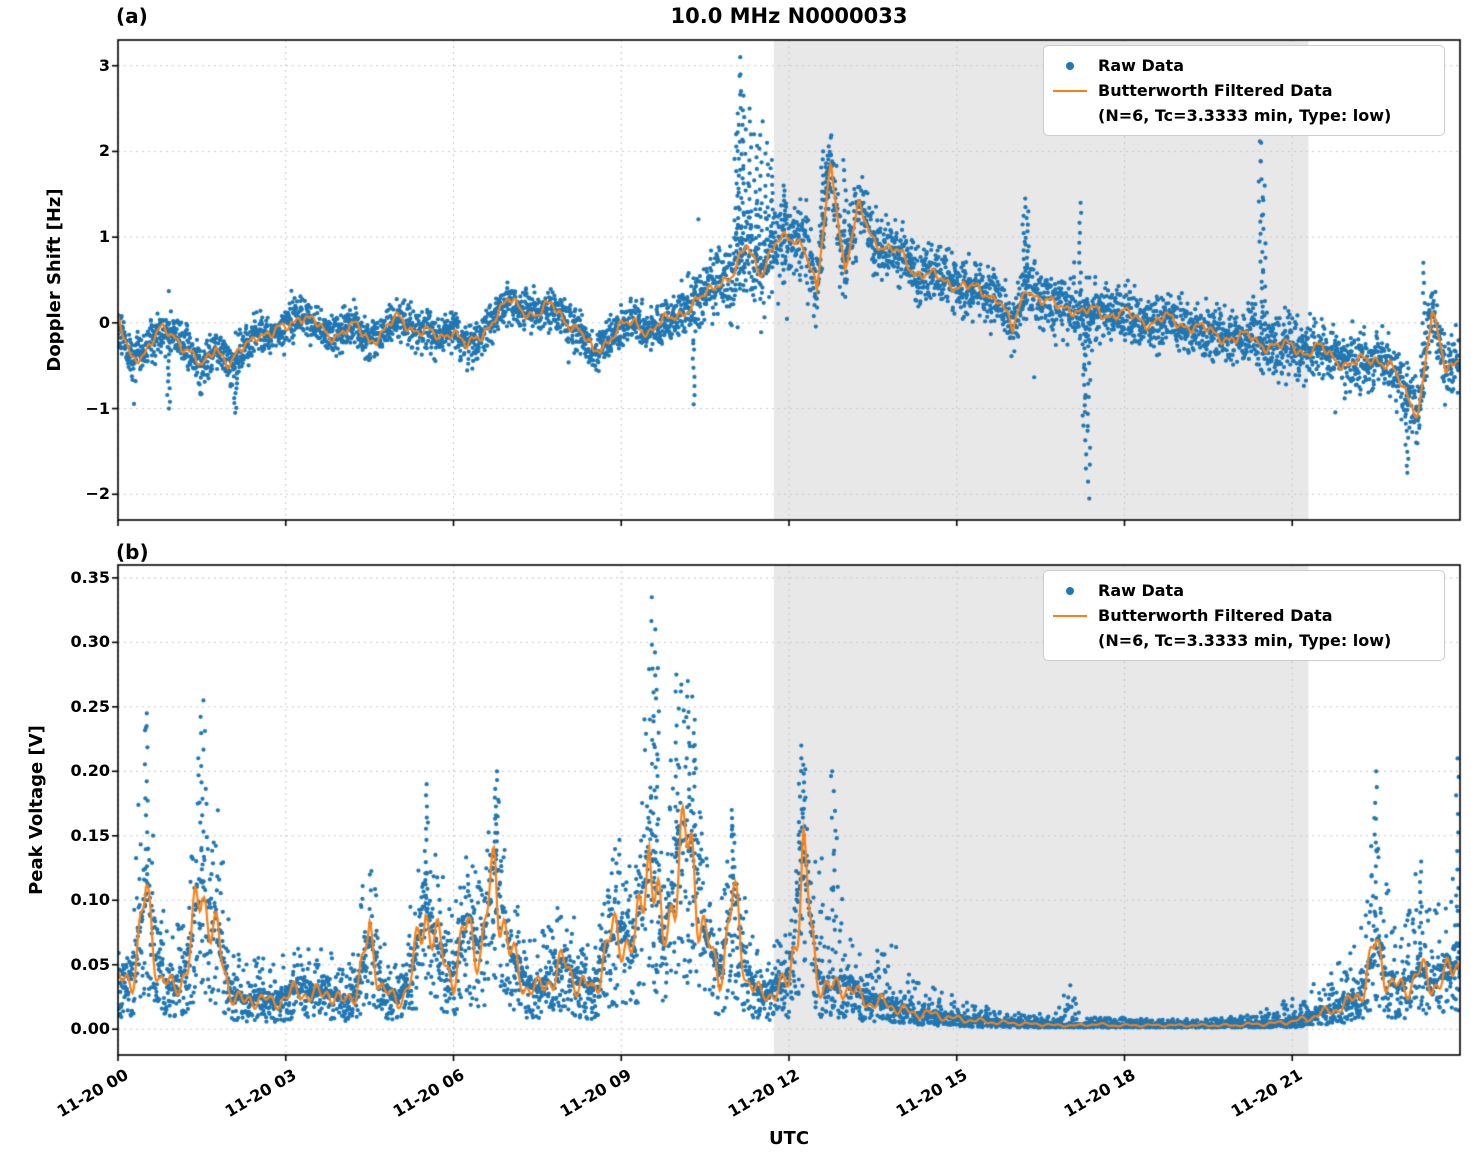 The image size is (1471, 1172). Describe the element at coordinates (789, 16) in the screenshot. I see `chart-title: 10.0 MHz N0000033` at that location.